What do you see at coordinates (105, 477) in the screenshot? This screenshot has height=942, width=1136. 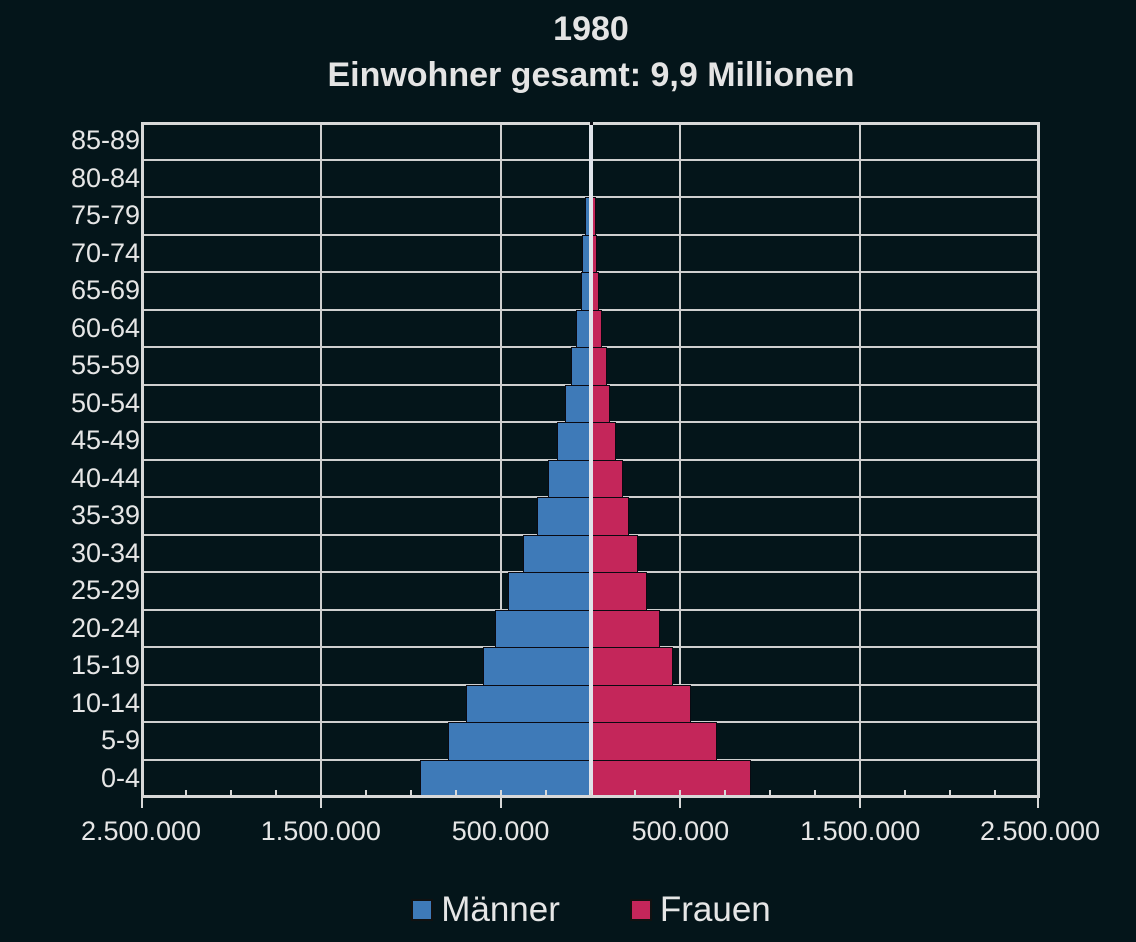 I see `y-tick-label: 40-44` at bounding box center [105, 477].